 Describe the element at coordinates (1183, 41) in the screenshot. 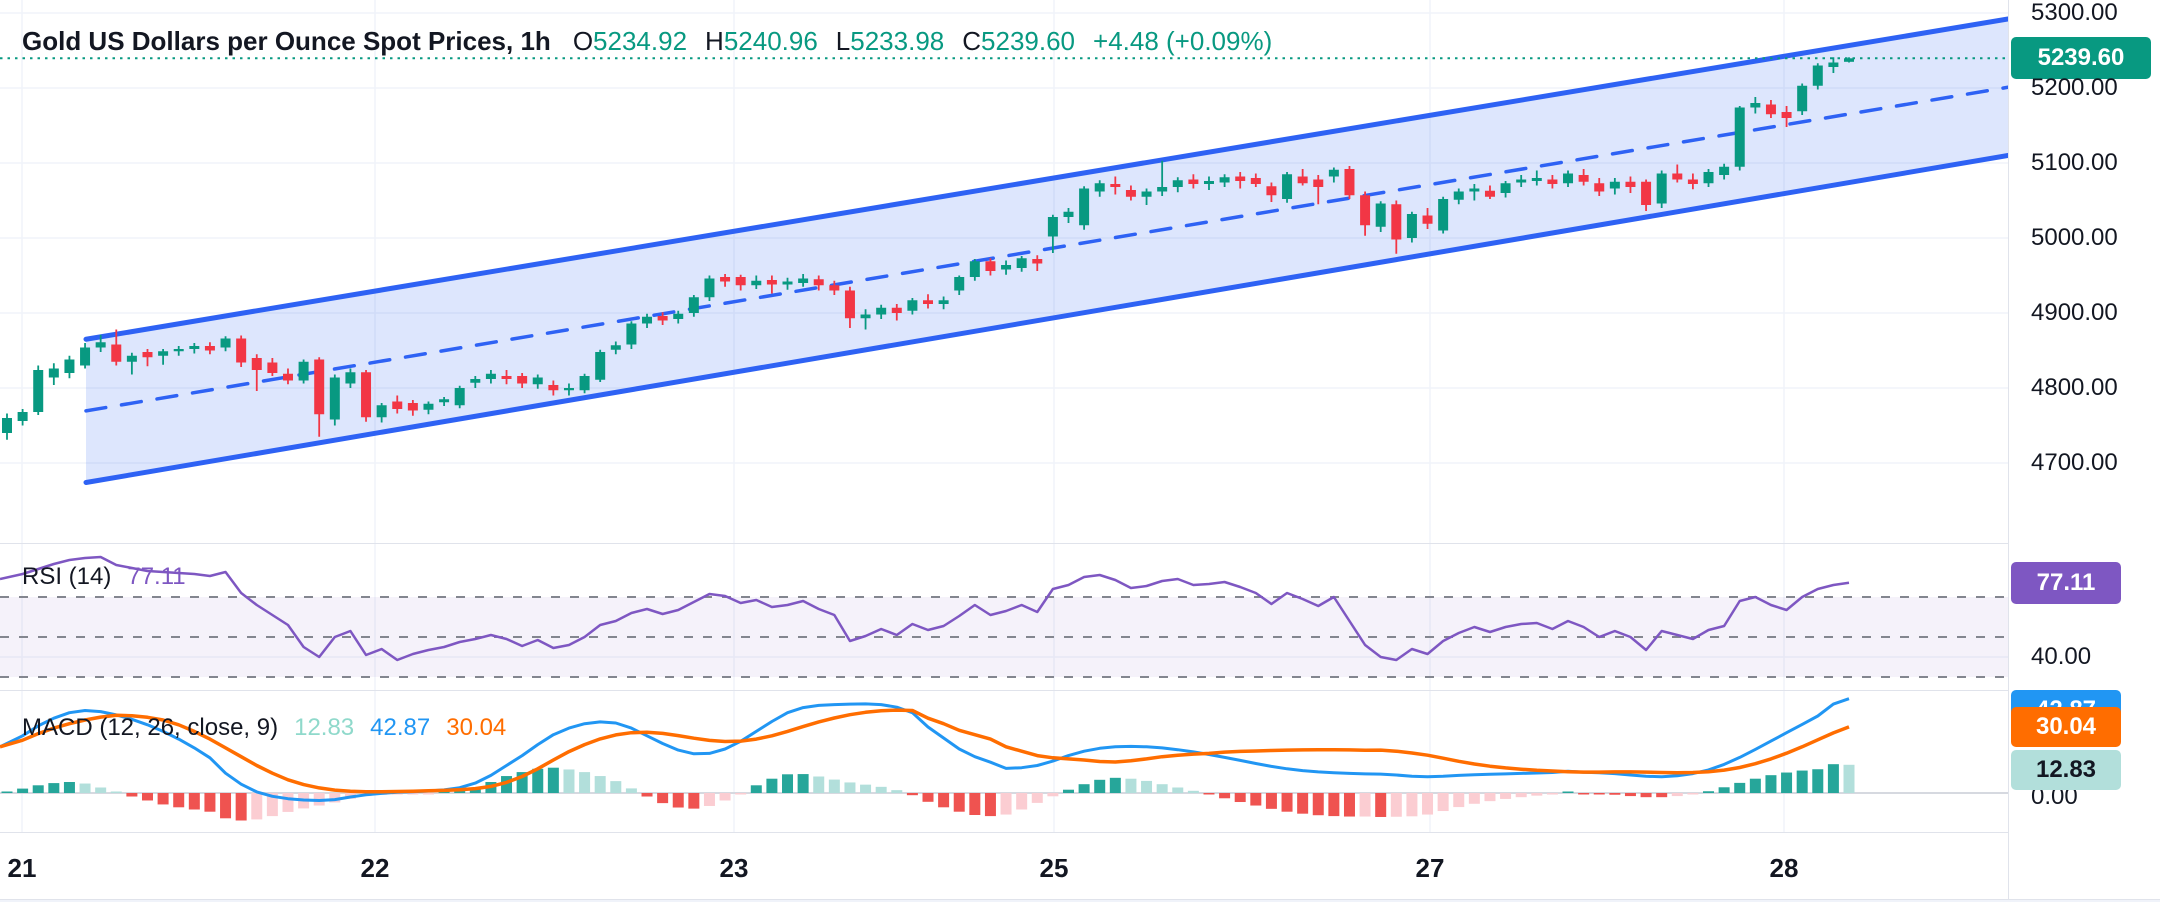

I see `change-value: +4.48 (+0.09%)` at that location.